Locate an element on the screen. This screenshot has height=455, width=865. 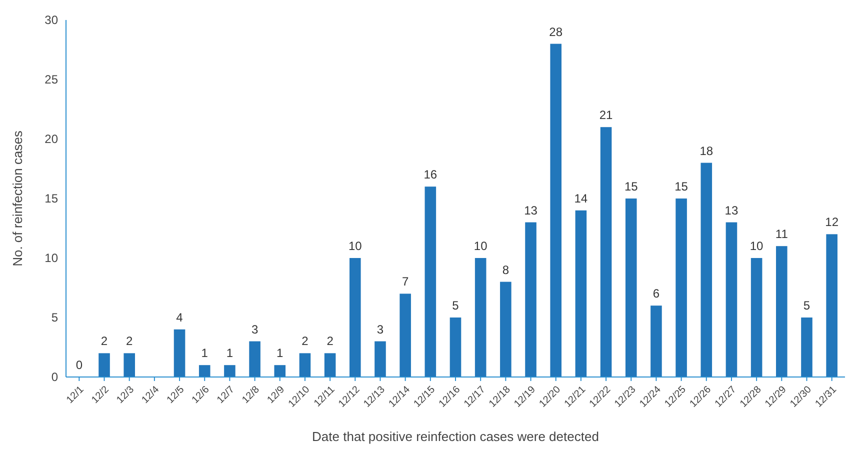
y-tick-label: 25 is located at coordinates (51, 79).